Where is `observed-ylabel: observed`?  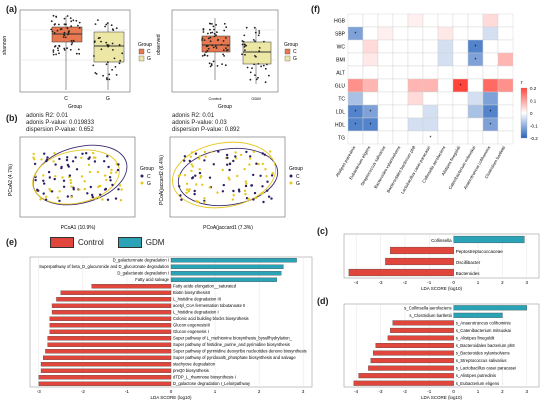 observed-ylabel: observed is located at coordinates (159, 44).